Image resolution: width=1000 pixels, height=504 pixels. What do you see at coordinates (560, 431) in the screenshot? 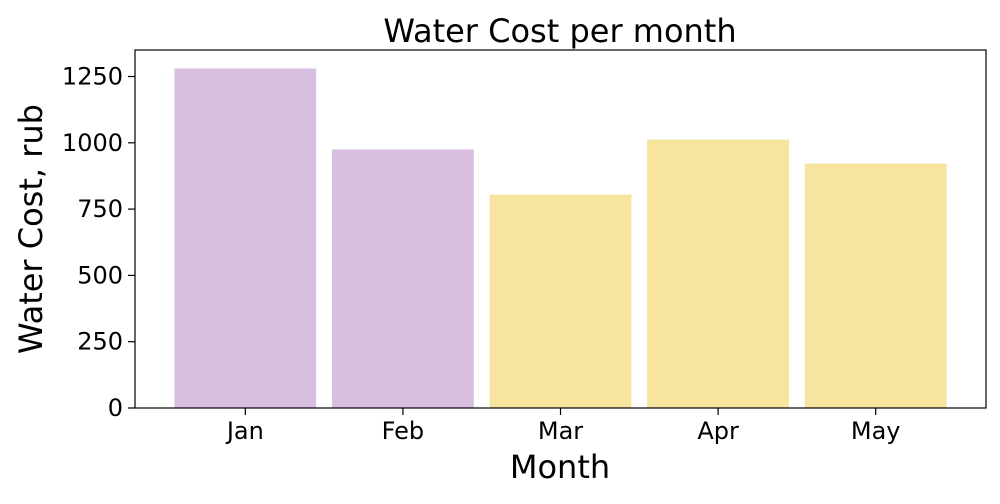
I see `x-tick-label: Mar` at bounding box center [560, 431].